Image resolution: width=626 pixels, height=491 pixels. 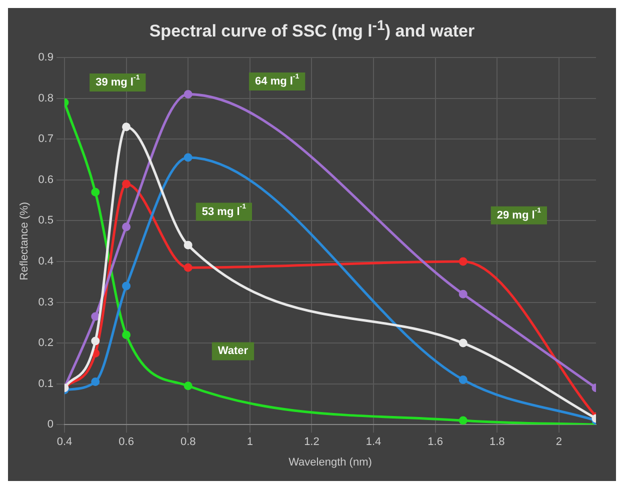 What do you see at coordinates (312, 442) in the screenshot?
I see `x-tick-label: 1.2` at bounding box center [312, 442].